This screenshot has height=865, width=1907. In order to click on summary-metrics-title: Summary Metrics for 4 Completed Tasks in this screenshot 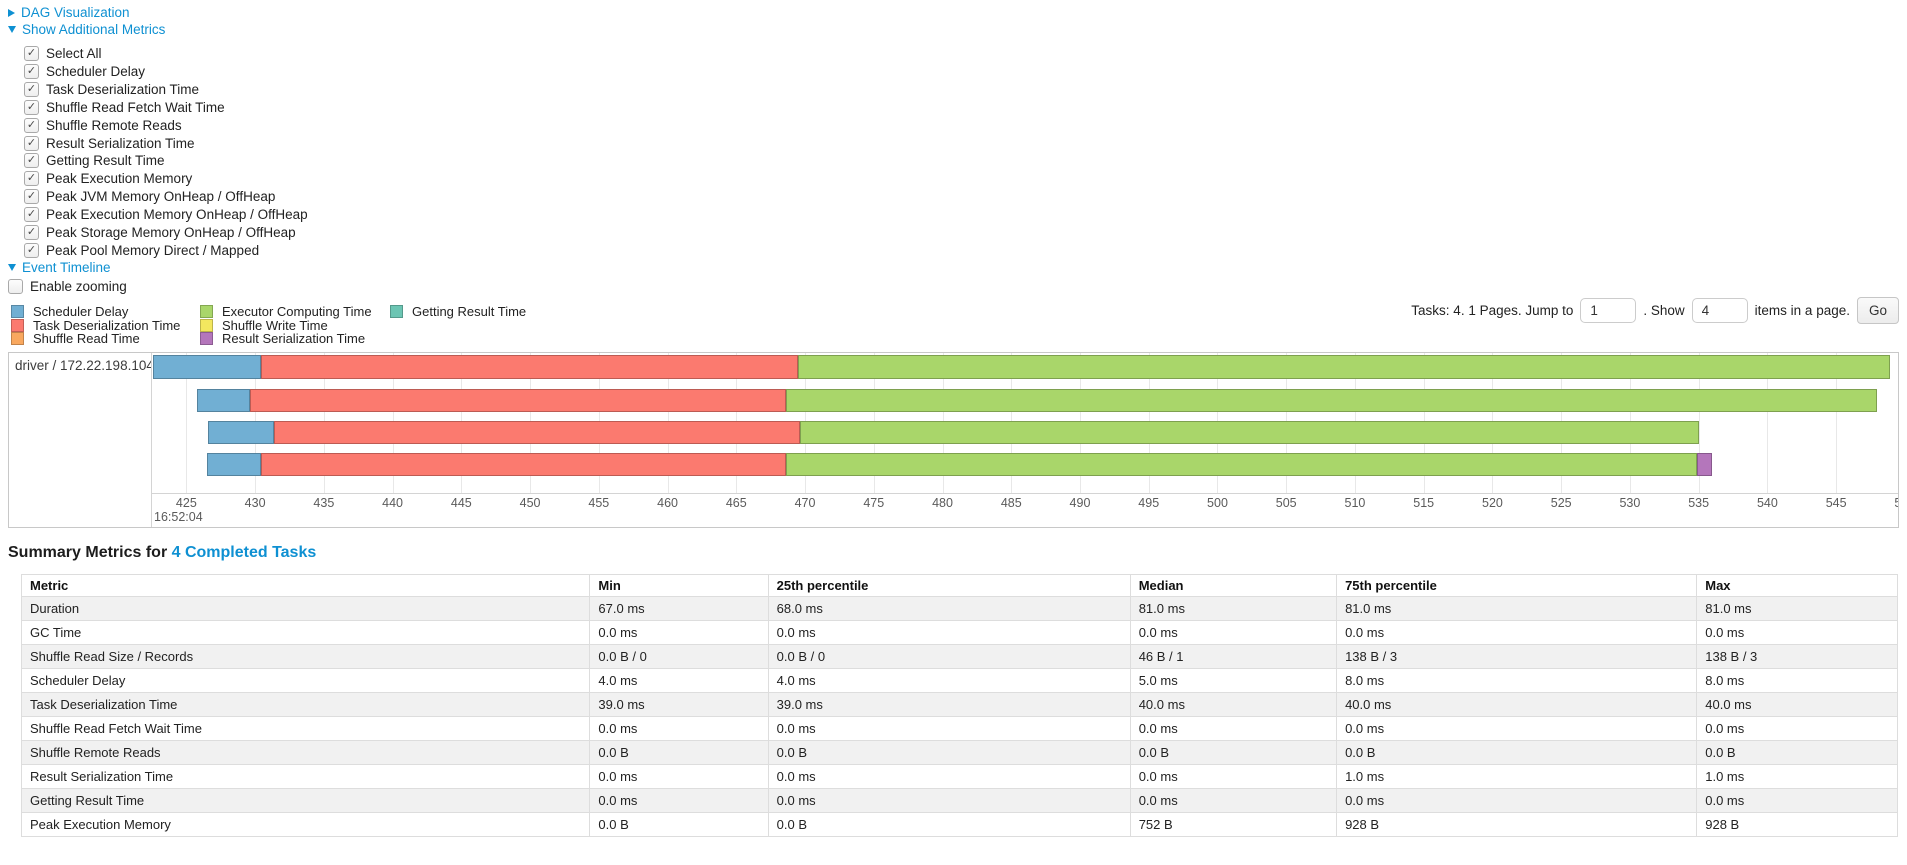, I will do `click(162, 553)`.